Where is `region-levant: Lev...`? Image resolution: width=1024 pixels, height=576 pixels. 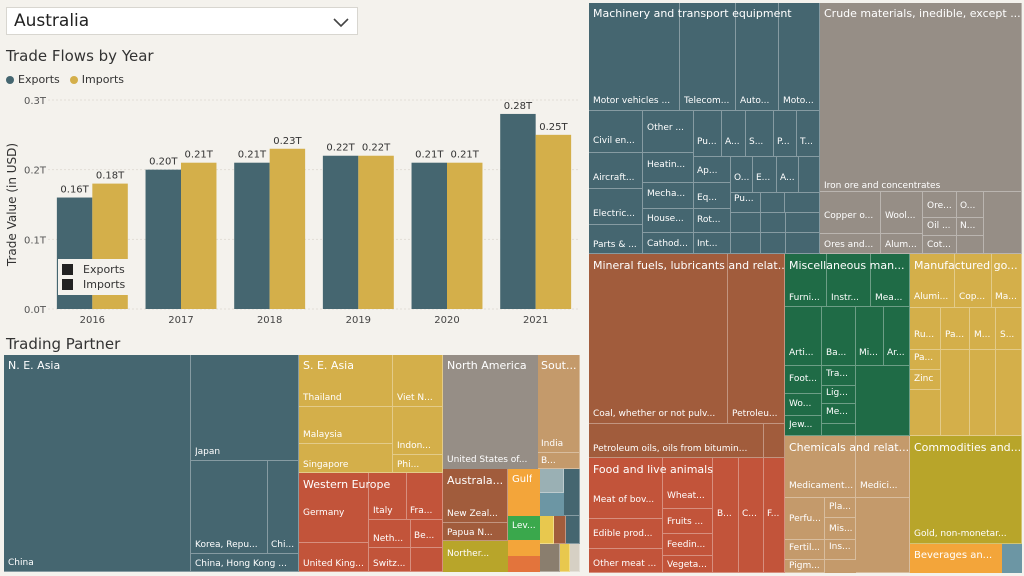 region-levant: Lev... is located at coordinates (524, 528).